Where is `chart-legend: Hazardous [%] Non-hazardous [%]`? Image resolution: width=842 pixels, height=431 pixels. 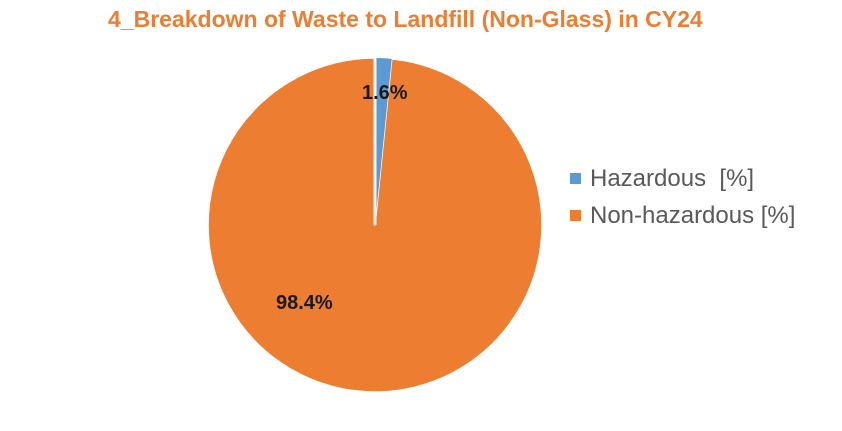 chart-legend: Hazardous [%] Non-hazardous [%] is located at coordinates (682, 197).